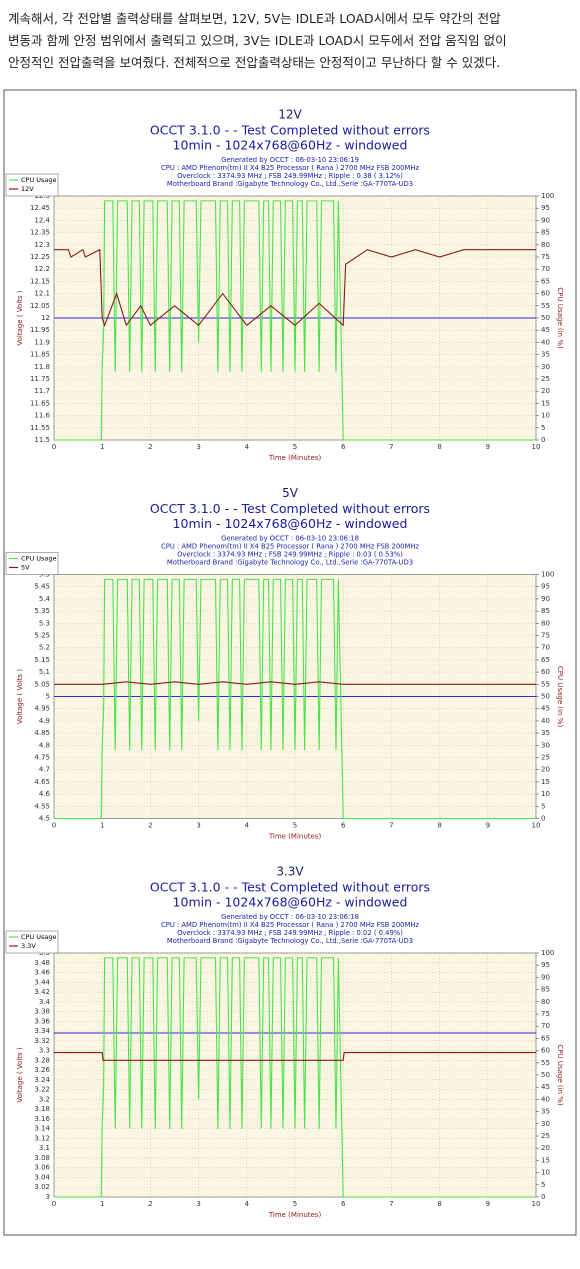 This screenshot has height=1269, width=580. I want to click on y-tick-label: 3.42, so click(42, 992).